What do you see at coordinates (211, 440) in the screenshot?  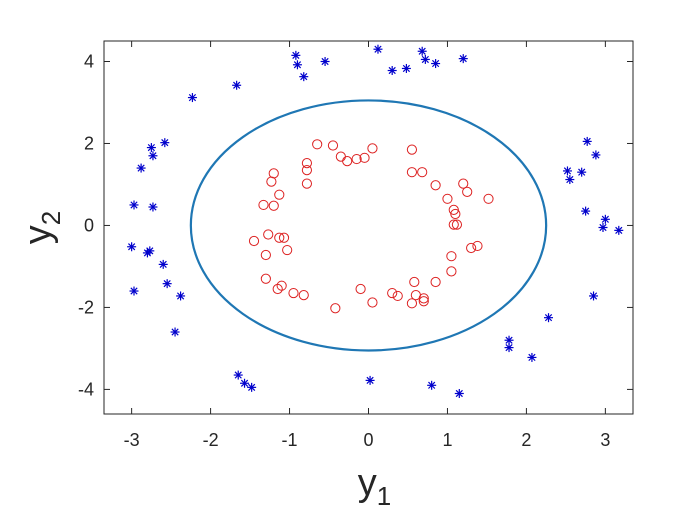 I see `x-tick-label: -2` at bounding box center [211, 440].